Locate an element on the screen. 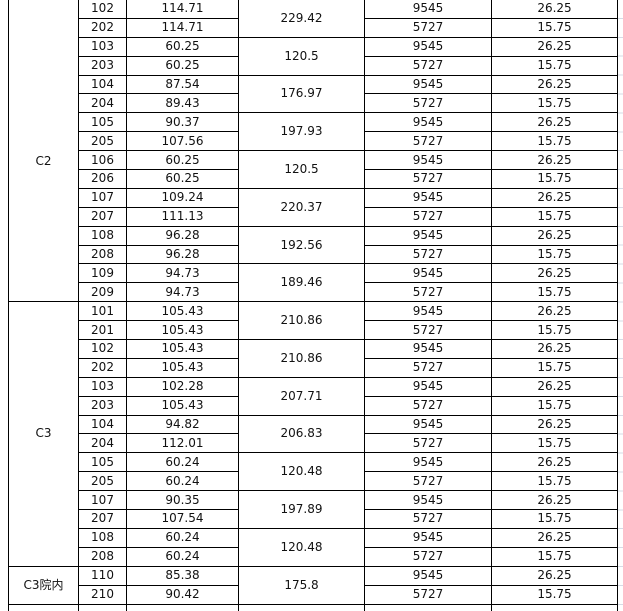 The width and height of the screenshot is (623, 611). area-cell: 94.73 is located at coordinates (182, 292).